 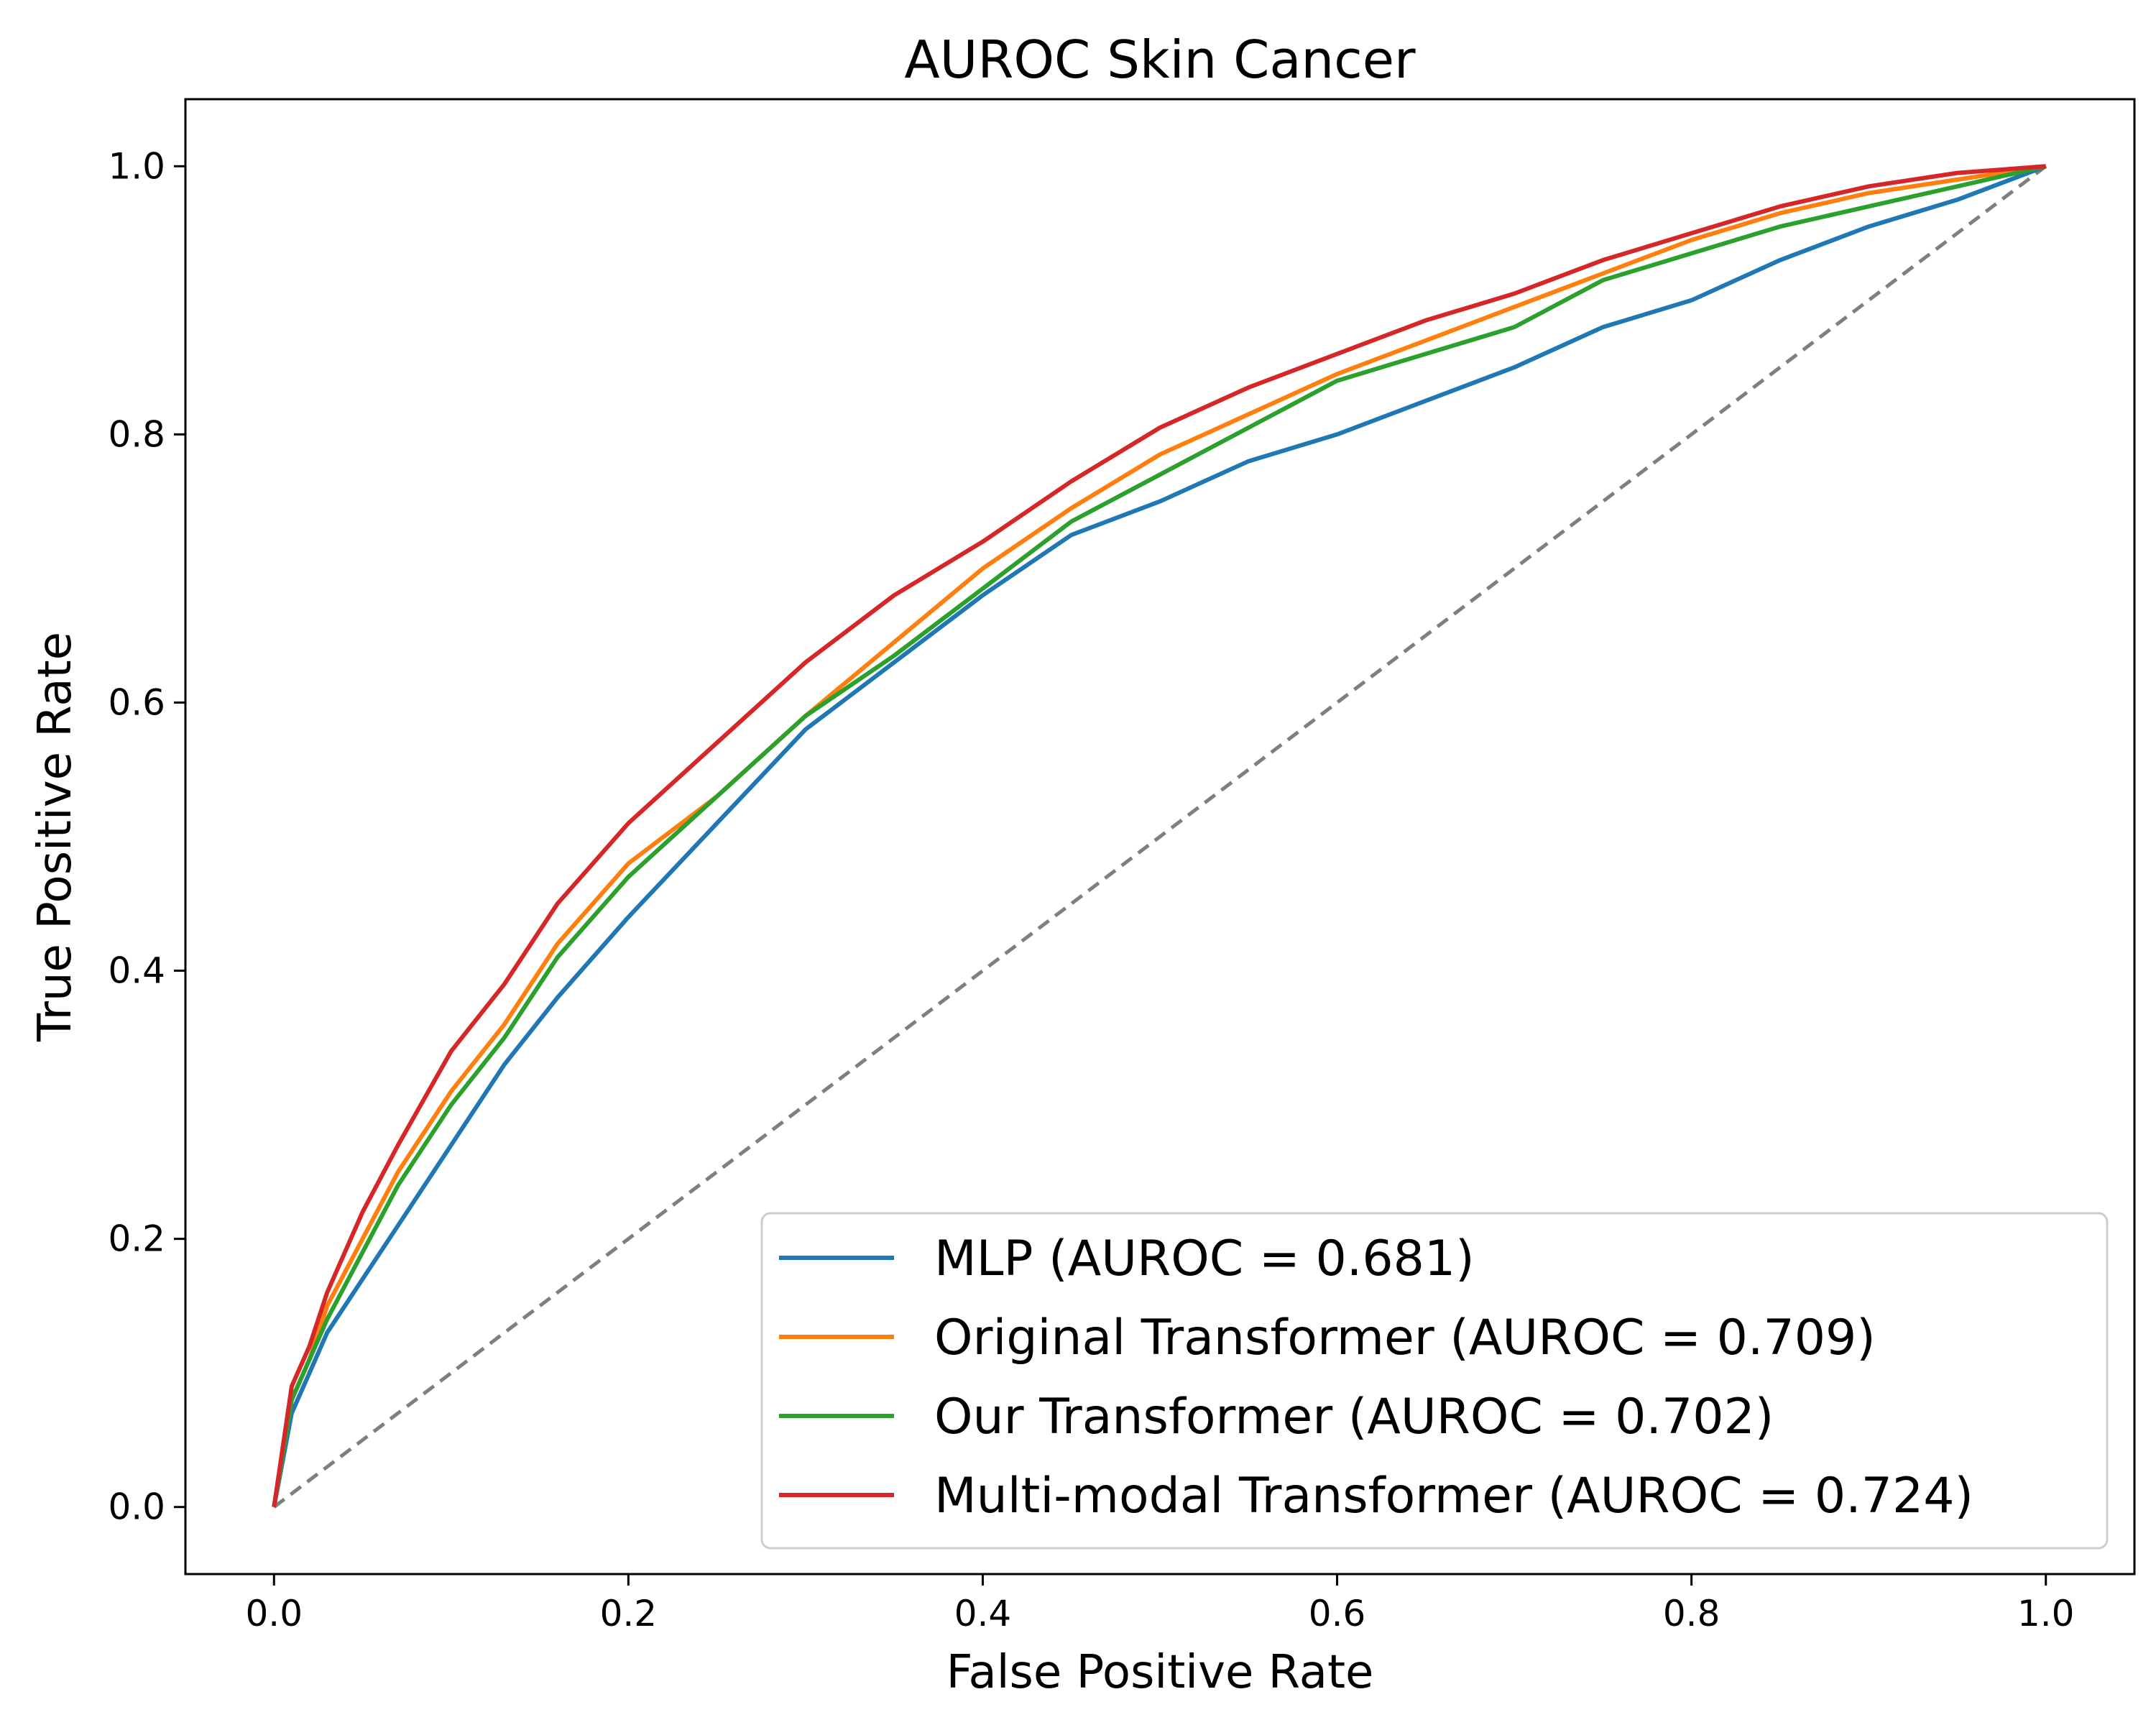 I want to click on x-axis-ticks: 0.0 0.2 0.4 0.6 0.8 1.0, so click(x=1160, y=1604).